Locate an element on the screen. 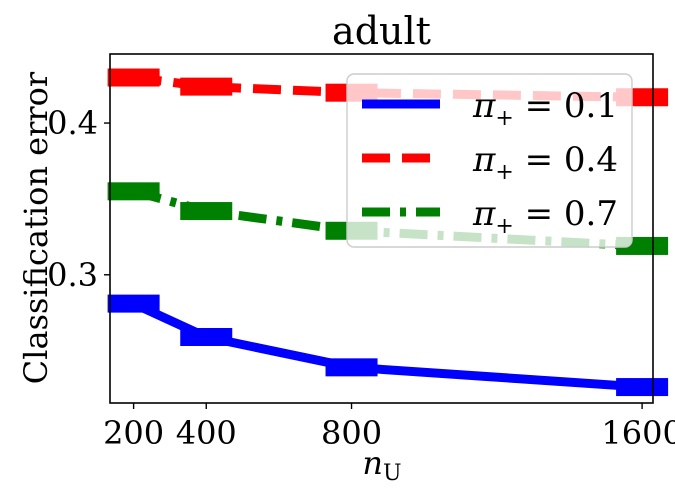 Image resolution: width=675 pixels, height=503 pixels. legend-box is located at coordinates (489, 160).